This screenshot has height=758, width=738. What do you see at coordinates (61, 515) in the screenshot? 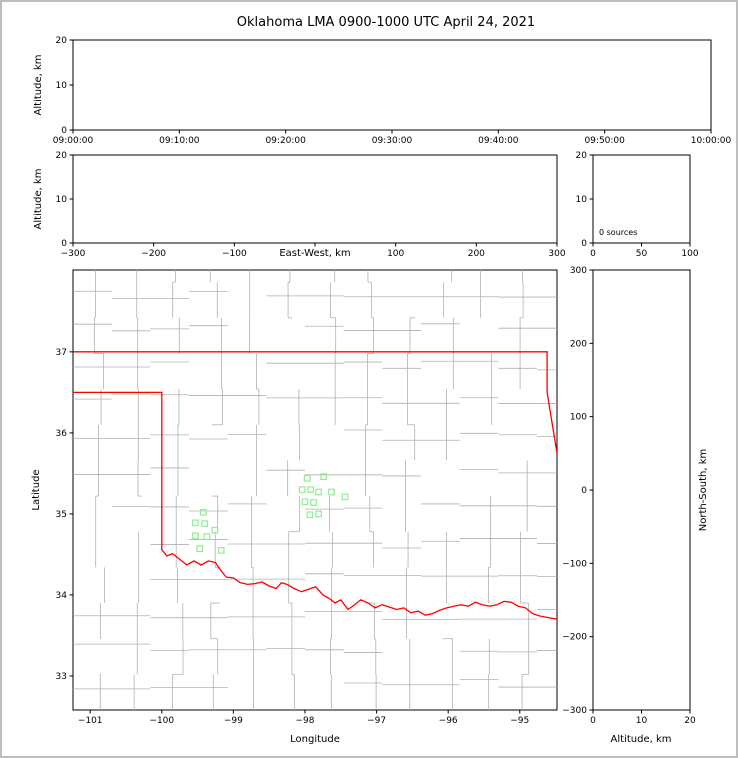
I see `tick-label: 35` at bounding box center [61, 515].